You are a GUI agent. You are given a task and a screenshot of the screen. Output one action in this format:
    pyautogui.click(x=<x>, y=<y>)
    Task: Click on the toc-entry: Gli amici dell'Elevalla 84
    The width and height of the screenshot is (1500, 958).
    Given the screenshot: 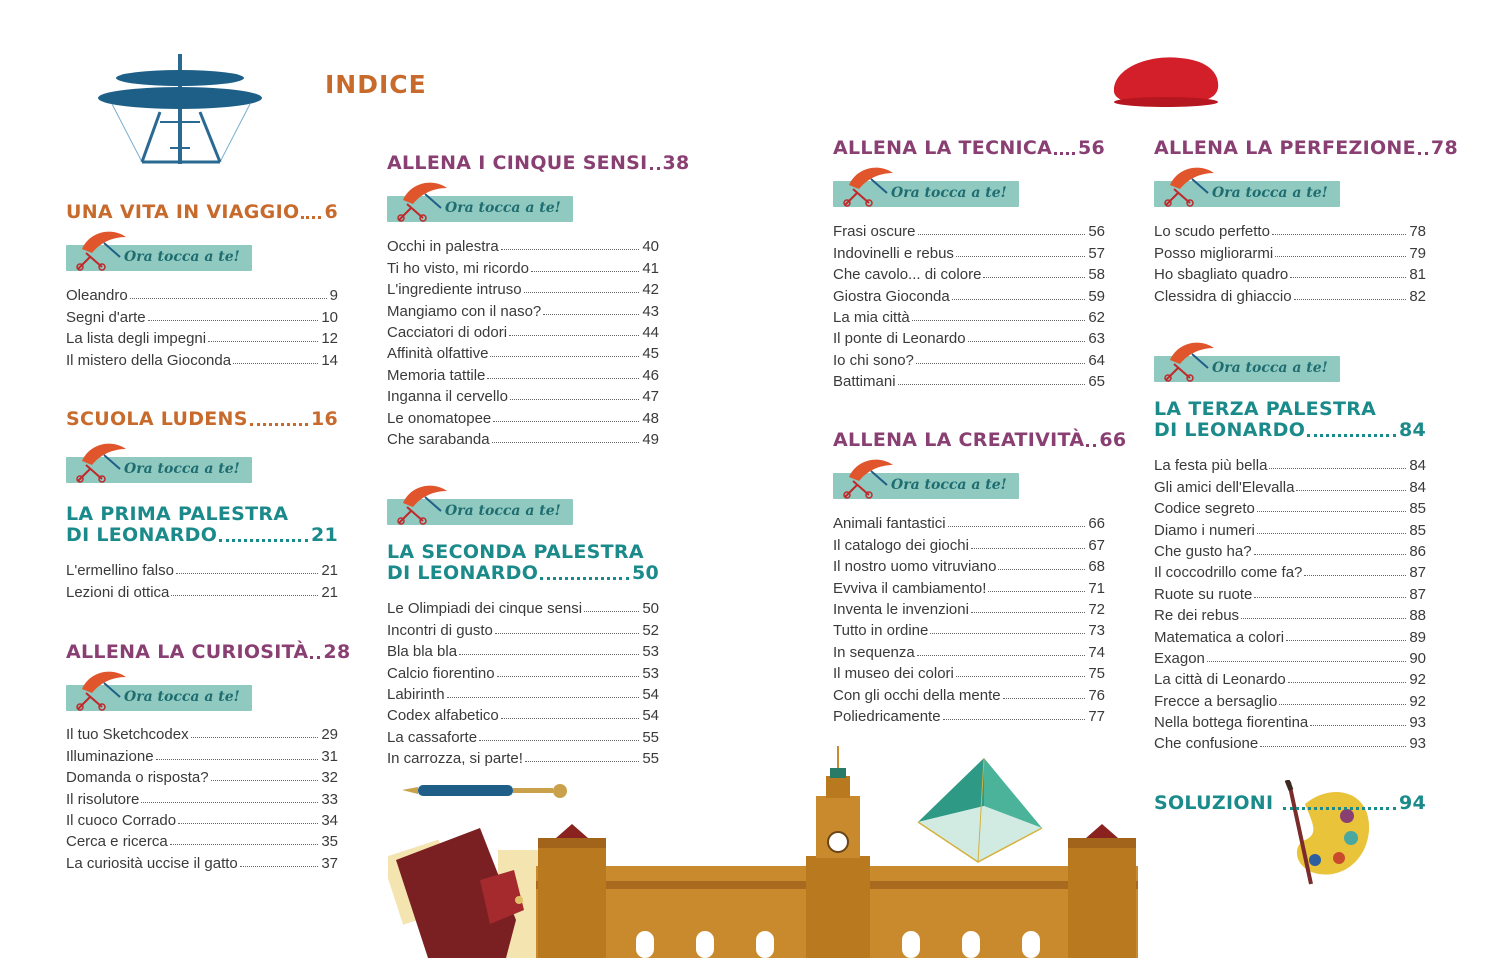 What is the action you would take?
    pyautogui.click(x=1290, y=485)
    